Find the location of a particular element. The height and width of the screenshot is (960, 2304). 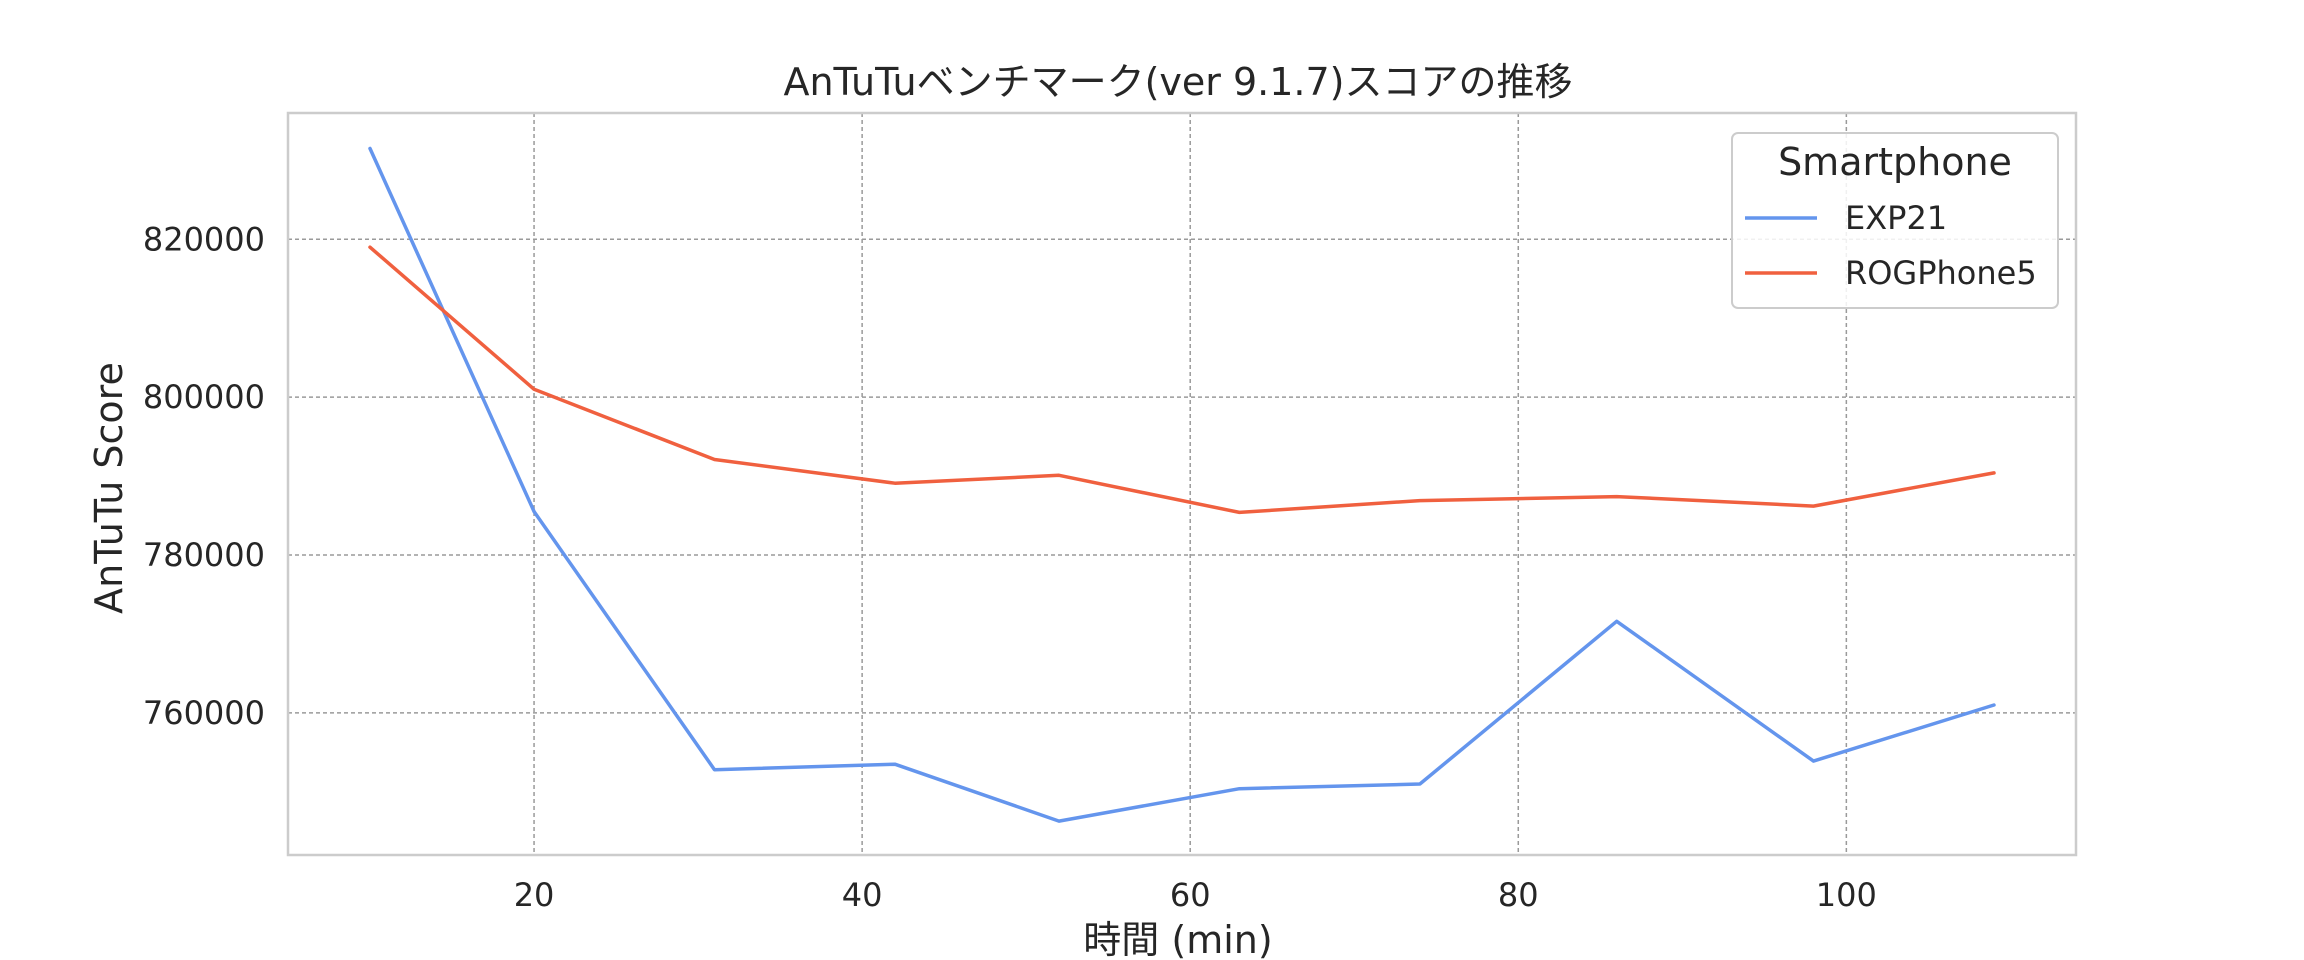

legend-label-rogphone5: ROGPhone5 is located at coordinates (1941, 273).